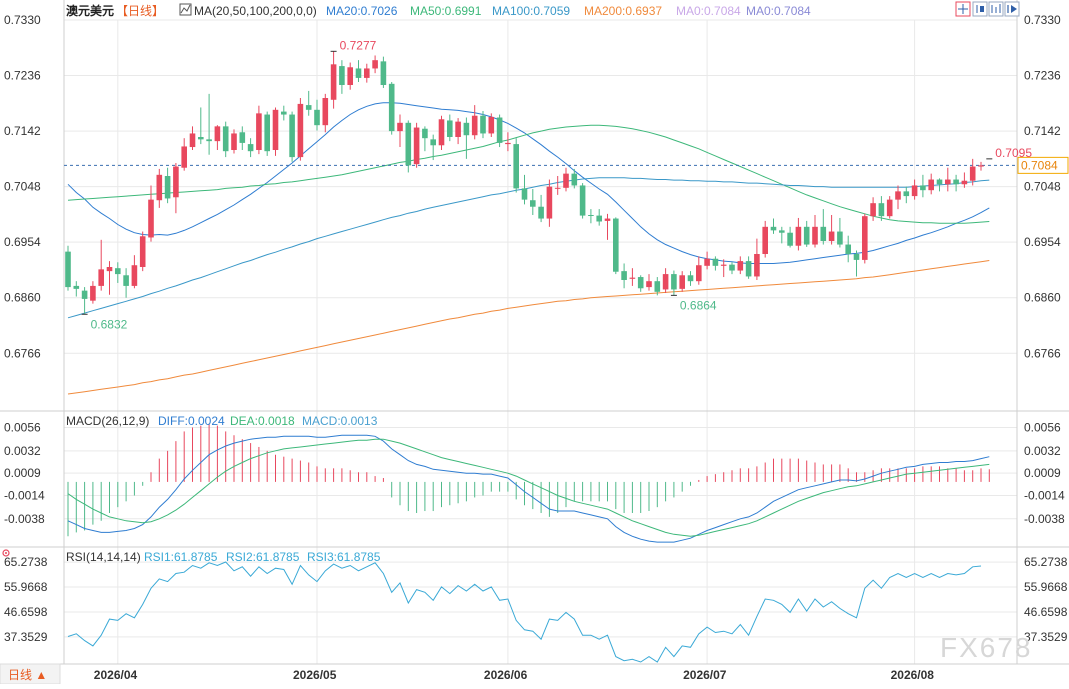 The height and width of the screenshot is (689, 1069). Describe the element at coordinates (340, 421) in the screenshot. I see `macd-hist-value: MACD:0.0013` at that location.